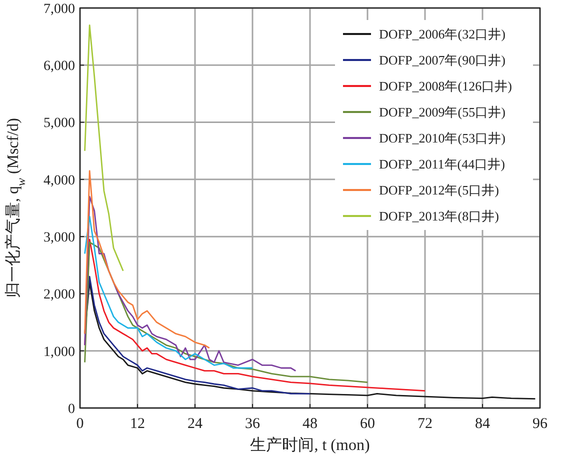 The height and width of the screenshot is (457, 561). What do you see at coordinates (59, 295) in the screenshot?
I see `y-tick-label: 2,000` at bounding box center [59, 295].